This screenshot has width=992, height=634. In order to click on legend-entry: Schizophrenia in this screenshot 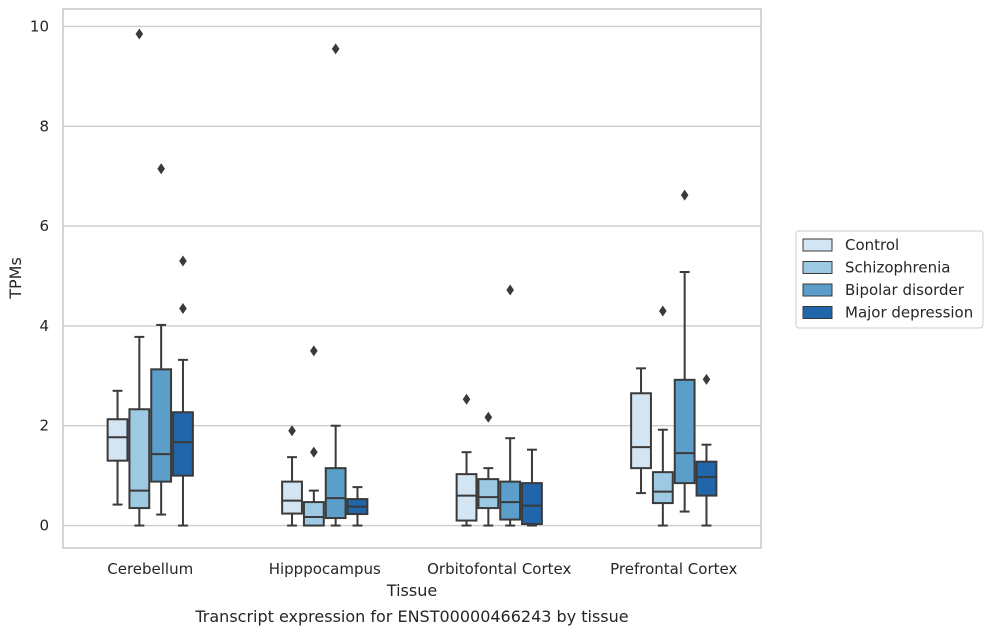, I will do `click(897, 268)`.